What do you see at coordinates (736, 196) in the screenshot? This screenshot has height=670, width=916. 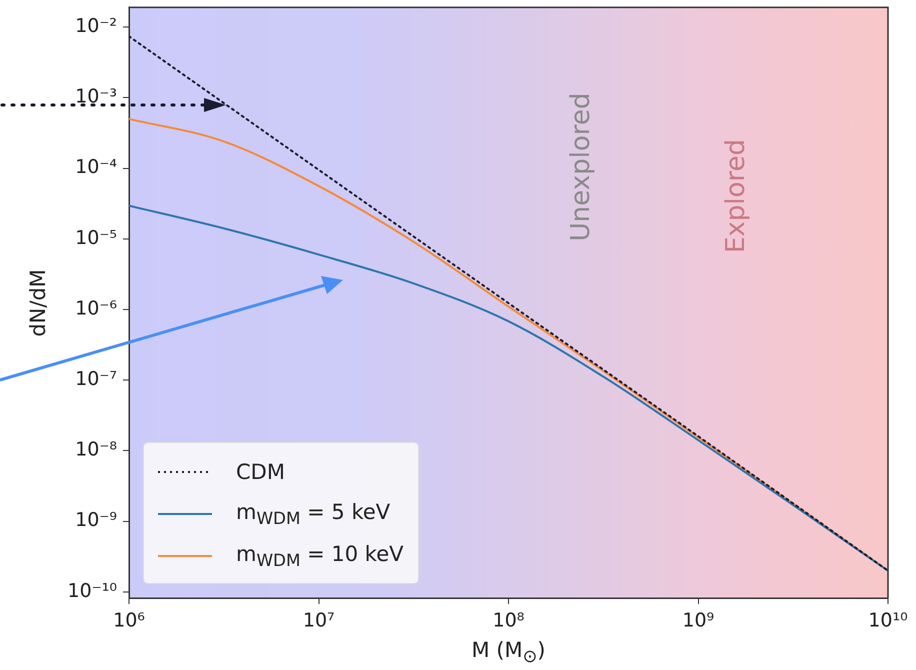 I see `annotation: Explored` at bounding box center [736, 196].